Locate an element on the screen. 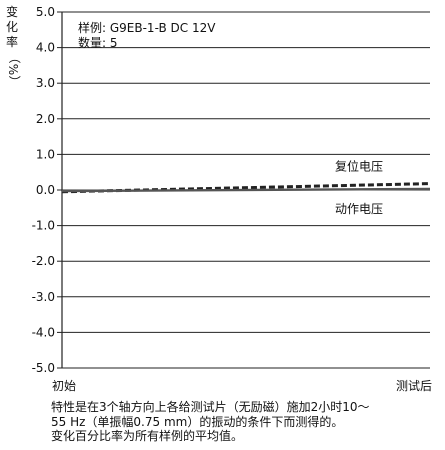  series-layer is located at coordinates (246, 188).